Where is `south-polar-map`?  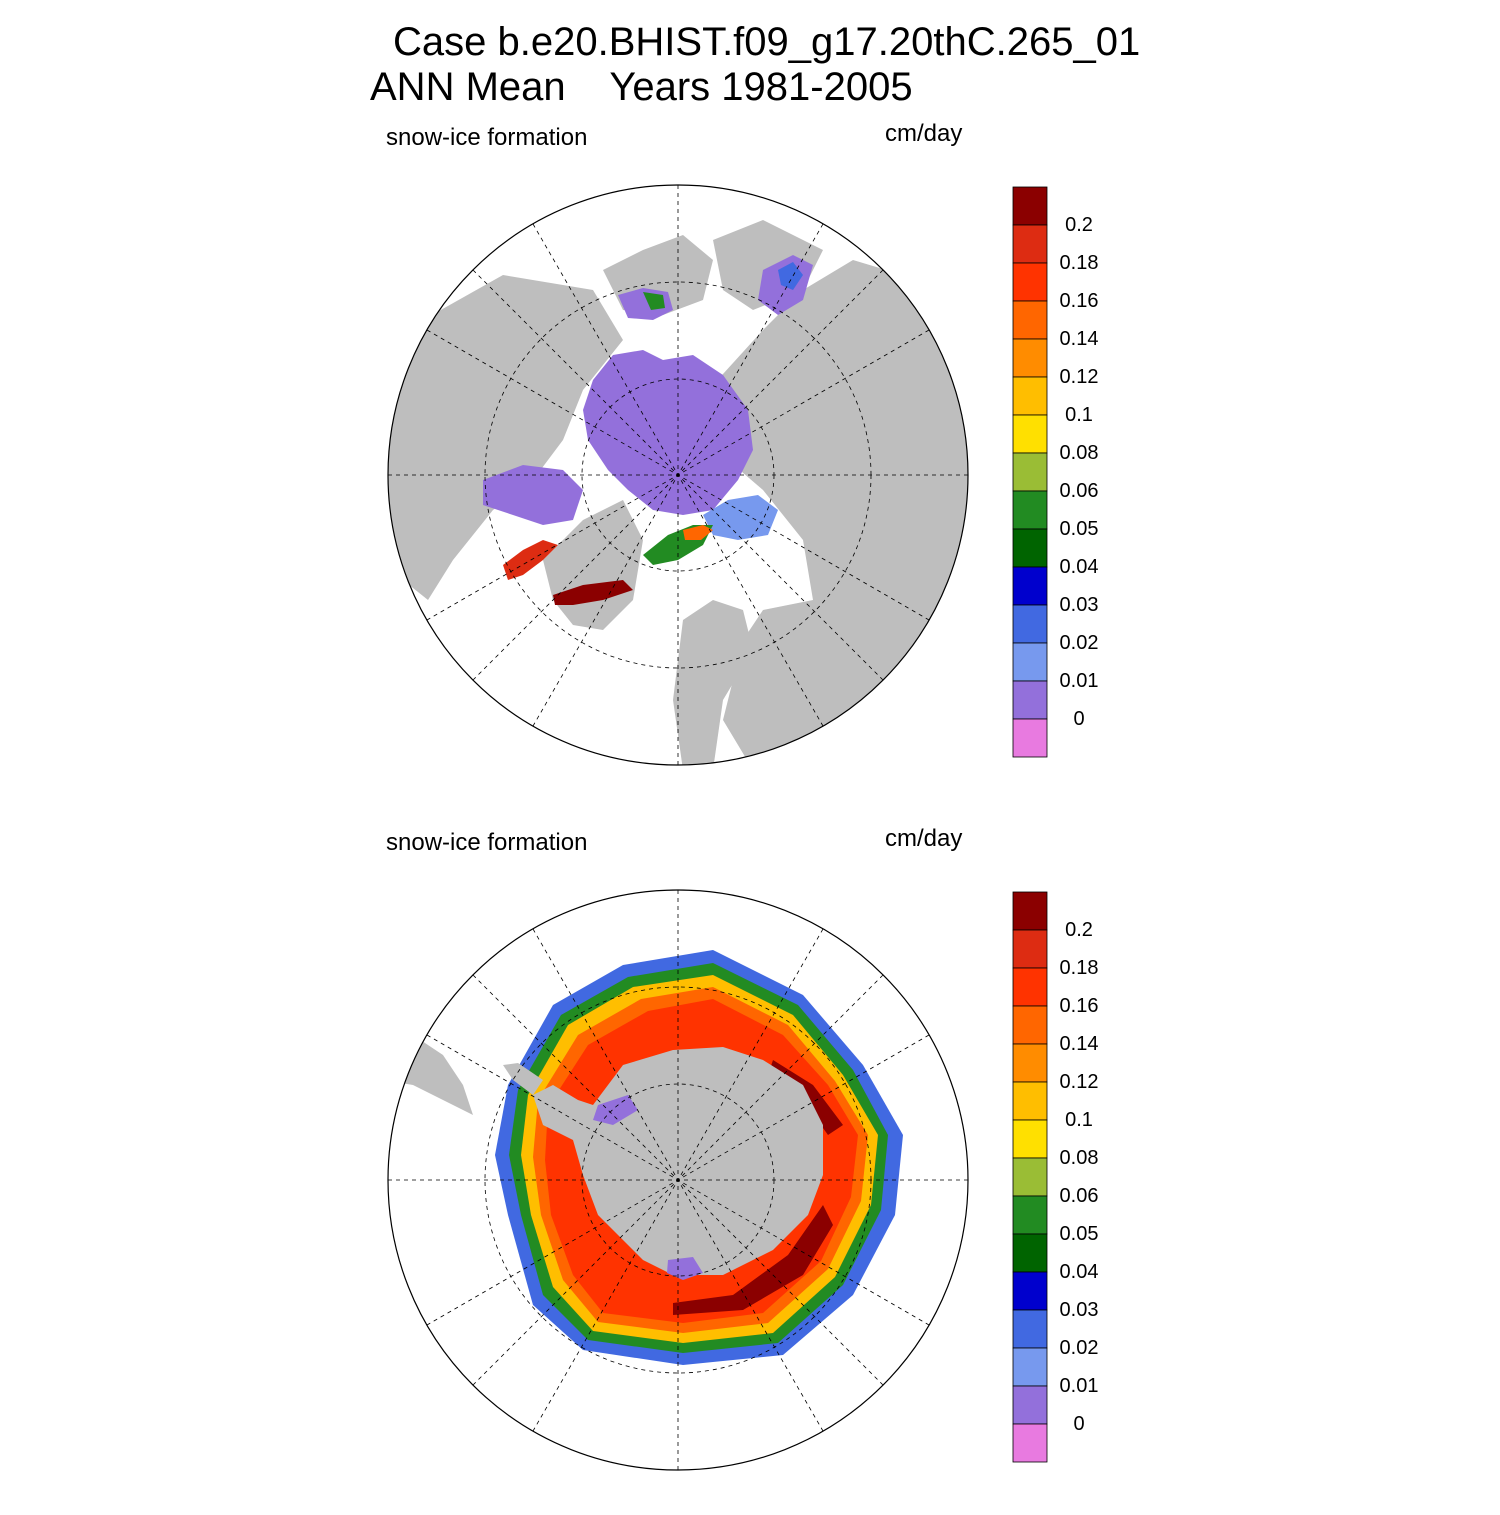
south-polar-map is located at coordinates (678, 1180).